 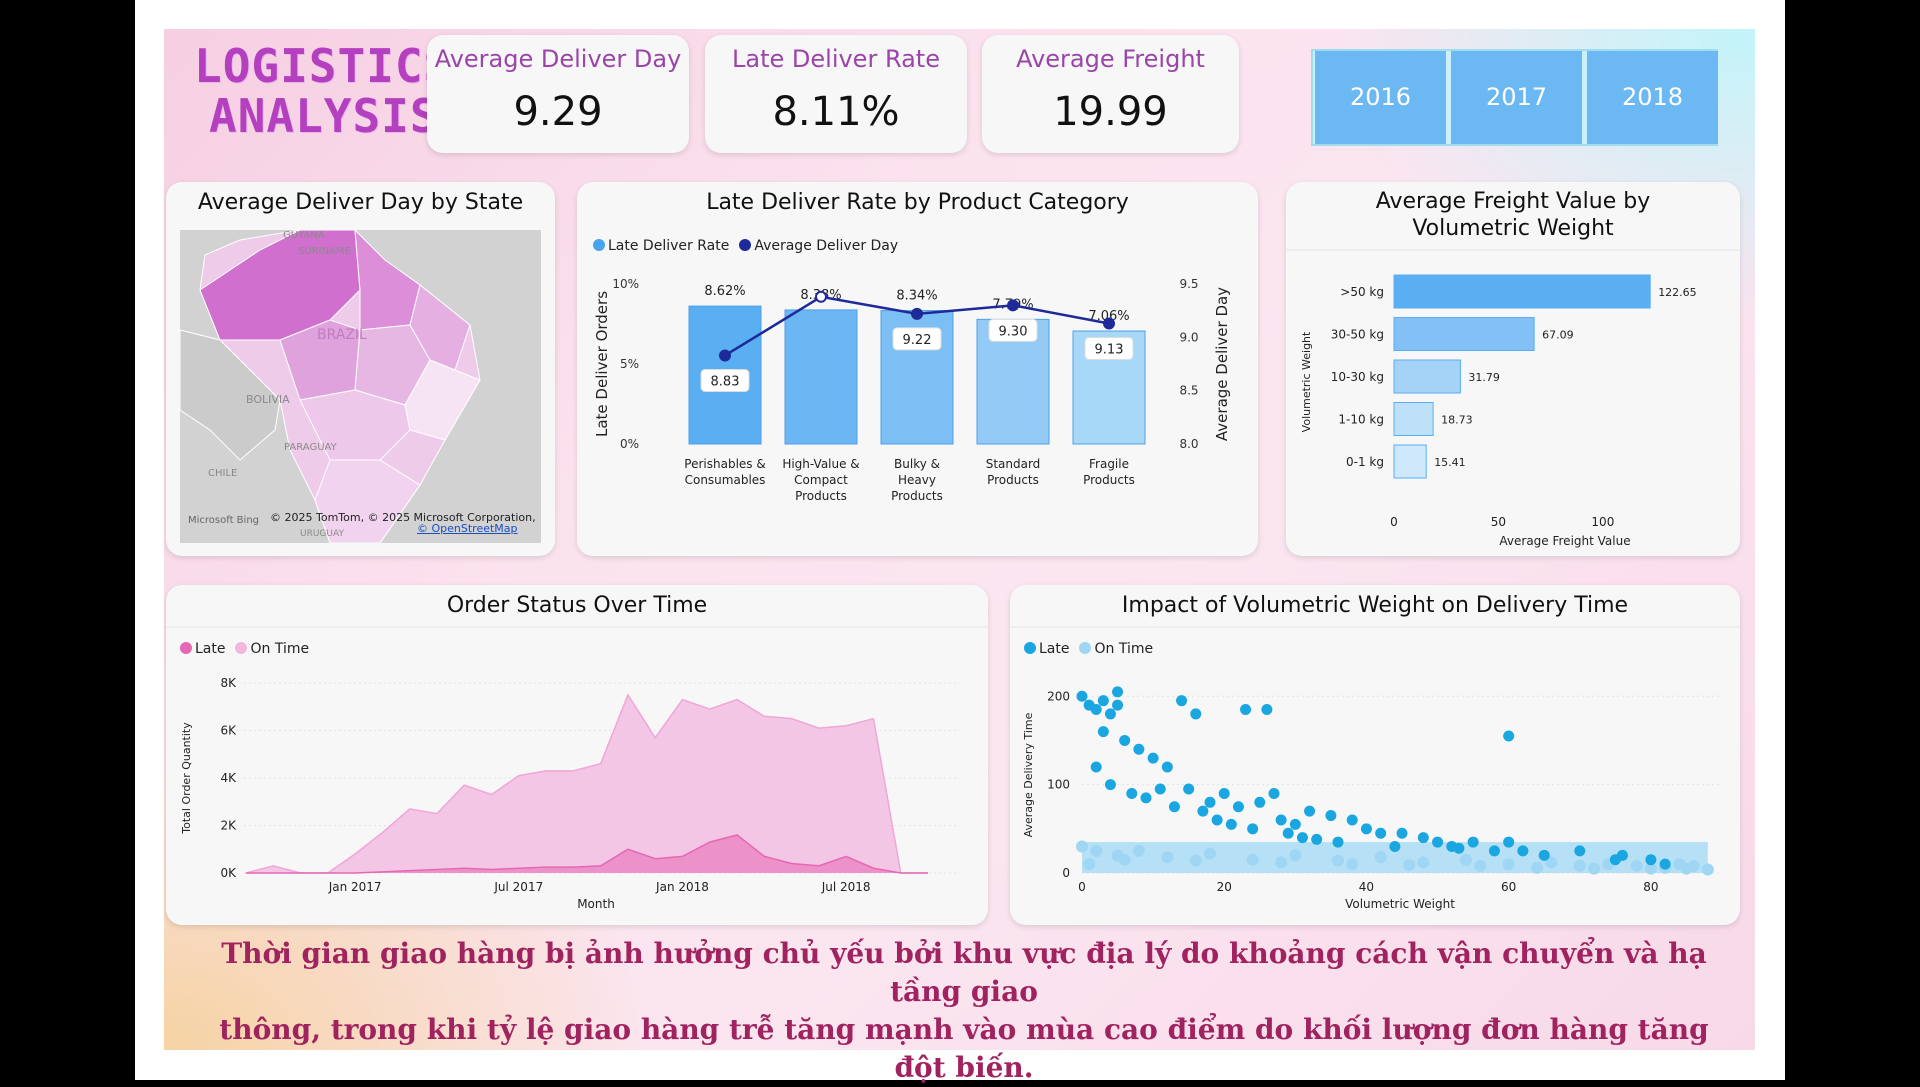 I want to click on y-tick-label: 0-1 kg, so click(x=1365, y=462).